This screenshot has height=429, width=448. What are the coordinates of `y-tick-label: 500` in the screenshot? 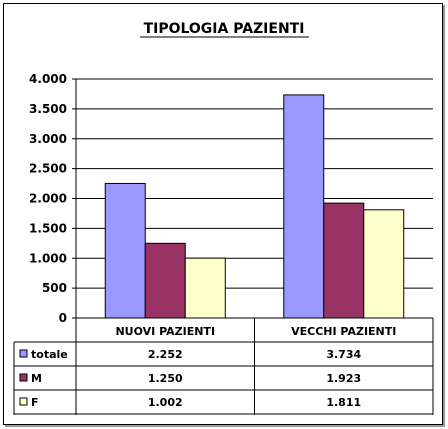 It's located at (54, 288).